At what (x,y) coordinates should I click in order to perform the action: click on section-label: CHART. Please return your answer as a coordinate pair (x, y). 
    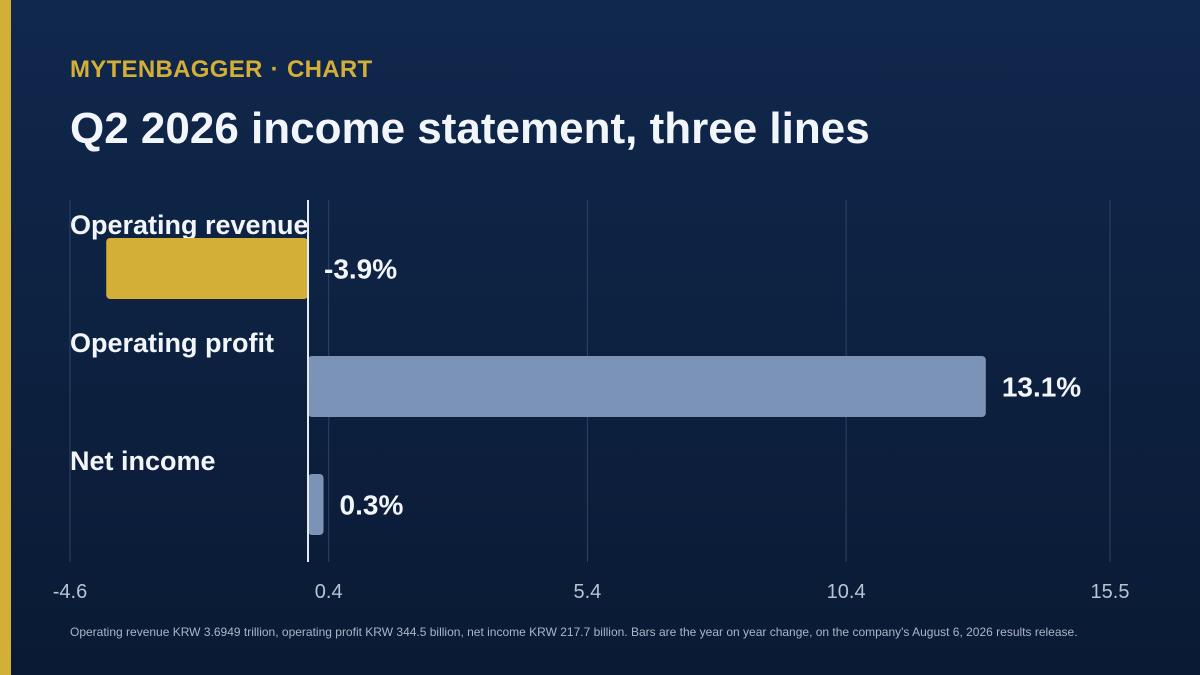
    Looking at the image, I should click on (329, 69).